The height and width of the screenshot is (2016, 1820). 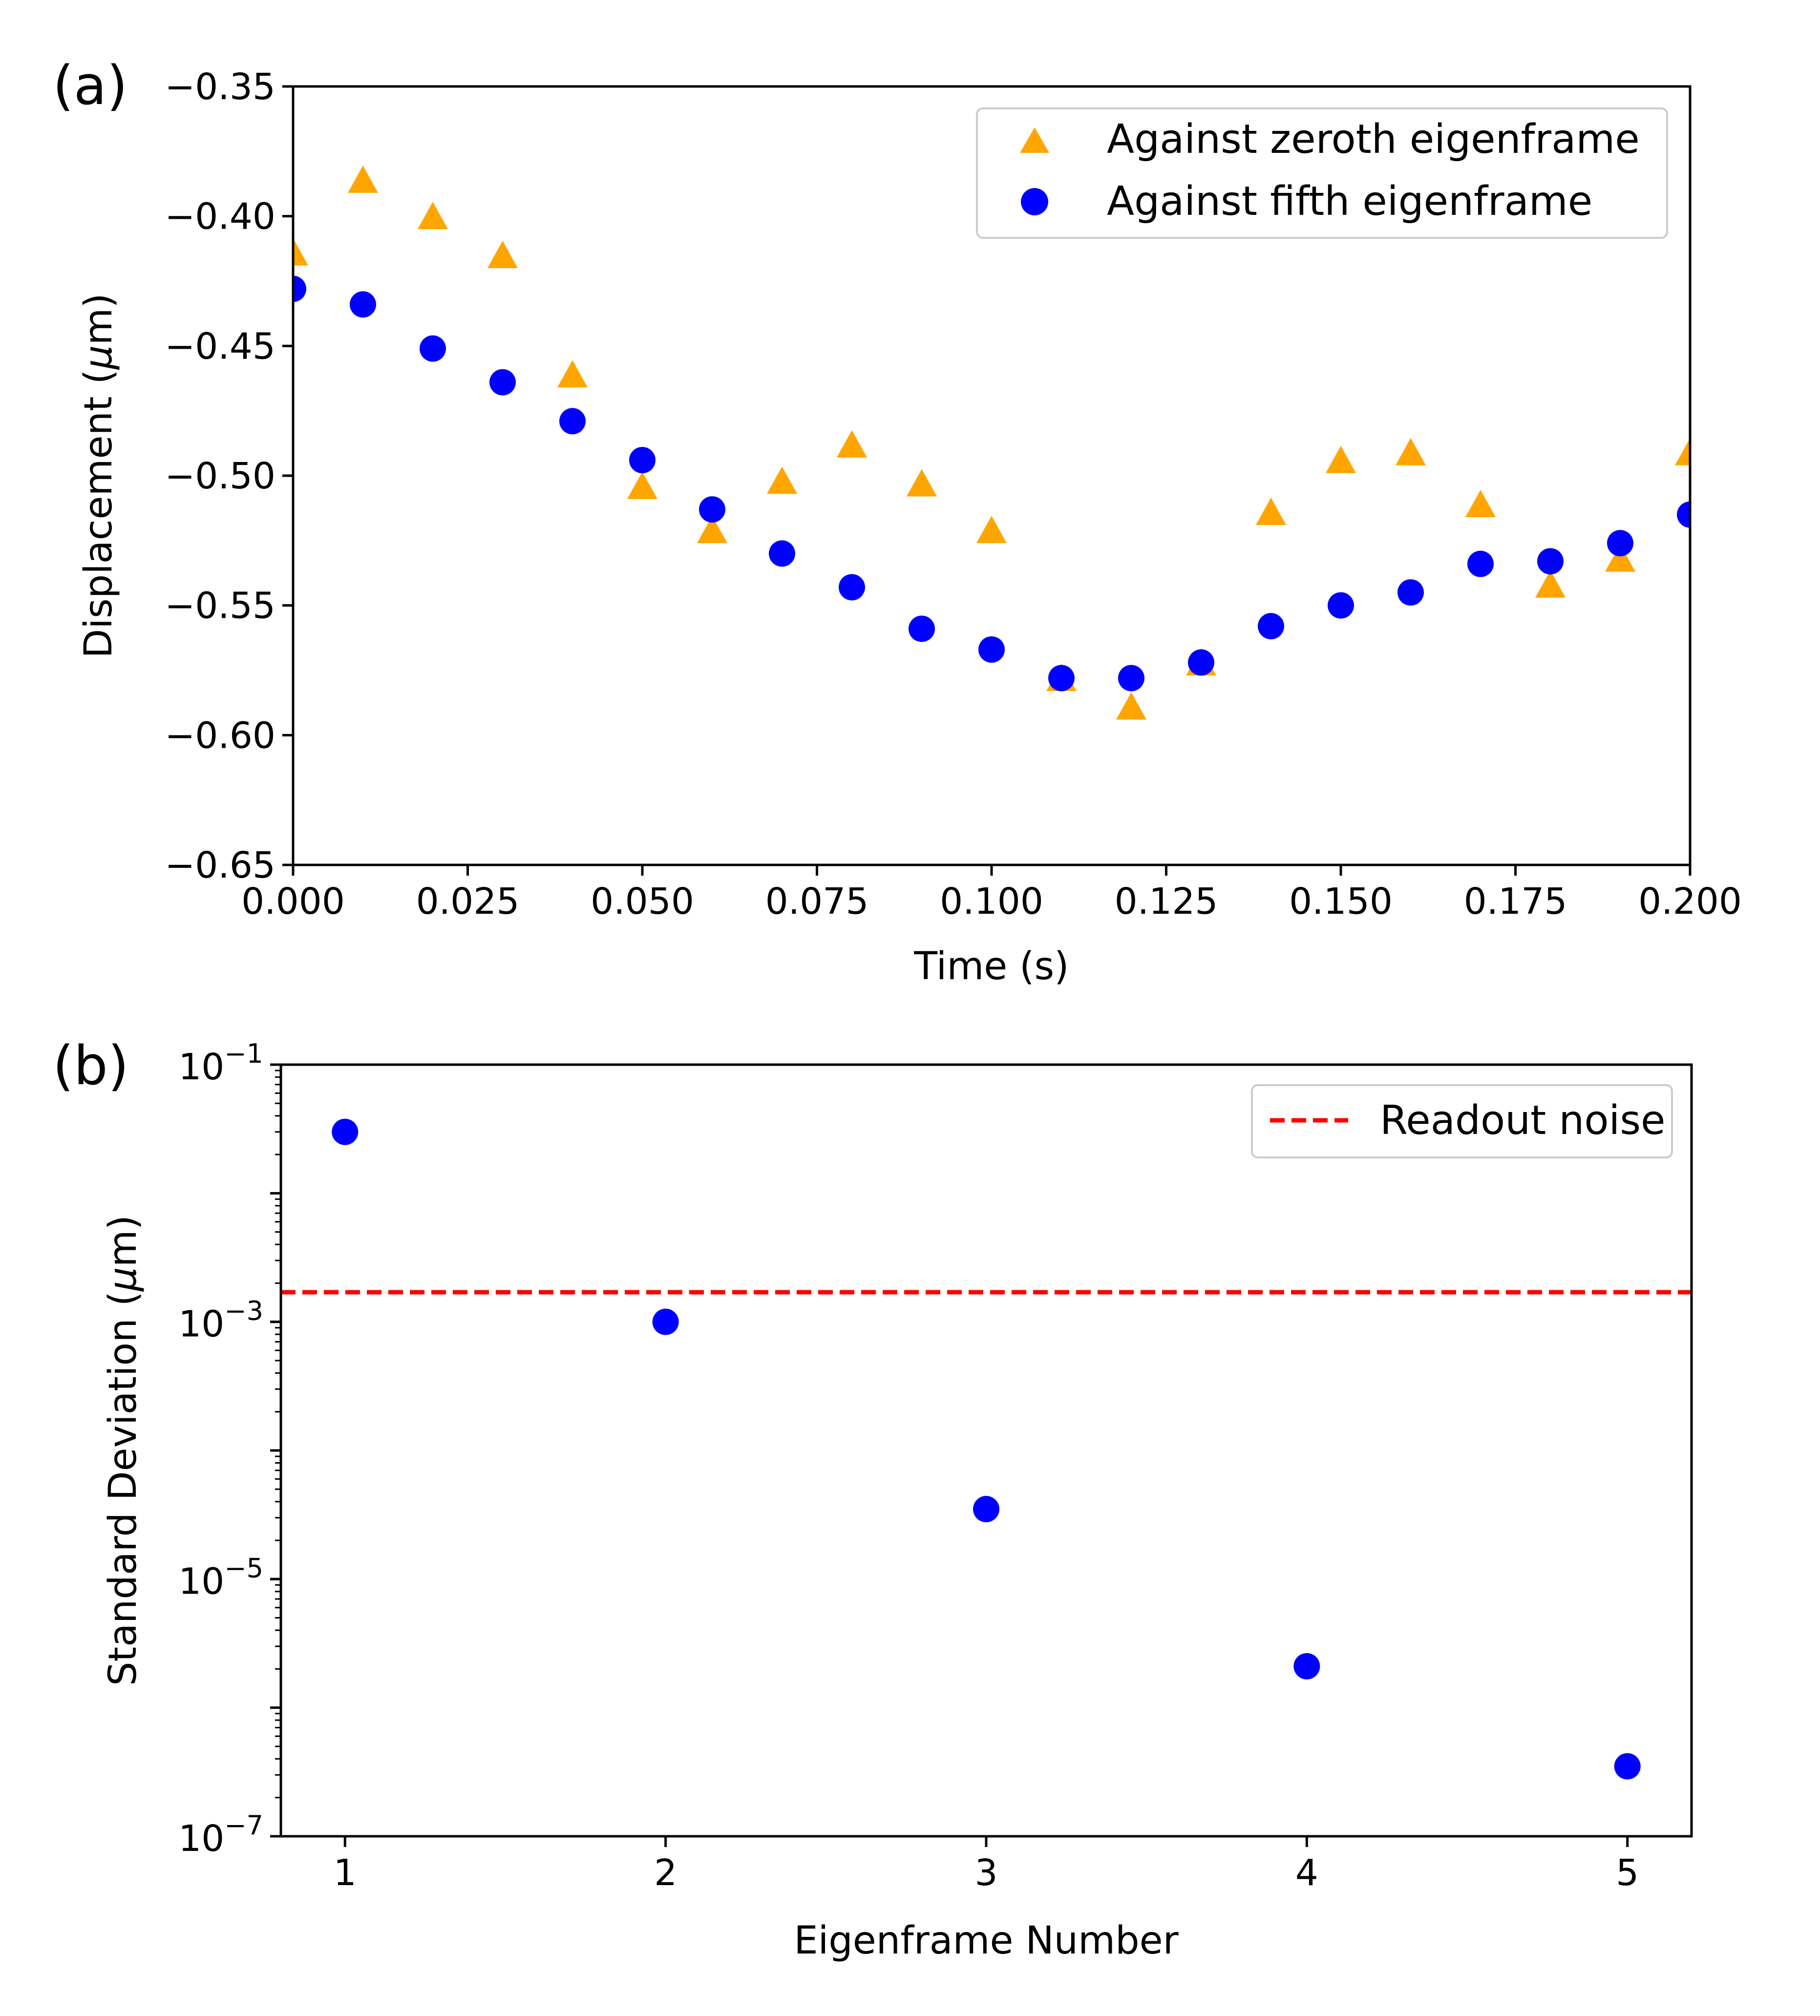 What do you see at coordinates (220, 606) in the screenshot?
I see `panel-a-y-tick-label: −0.55` at bounding box center [220, 606].